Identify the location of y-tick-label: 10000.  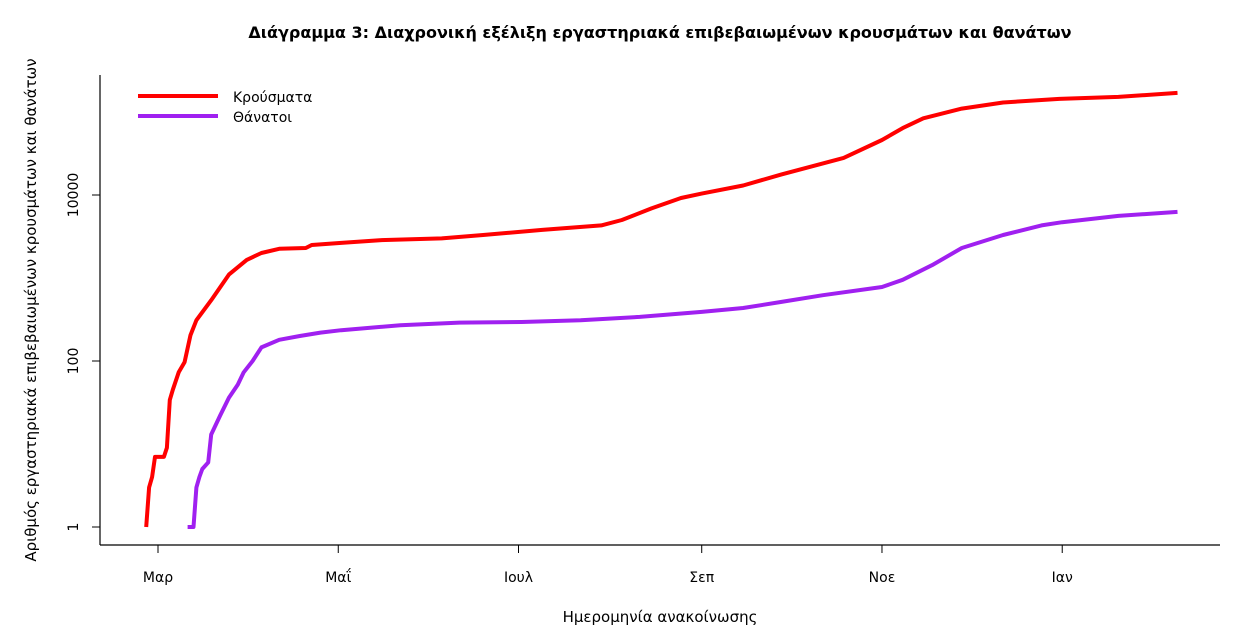
(74, 195).